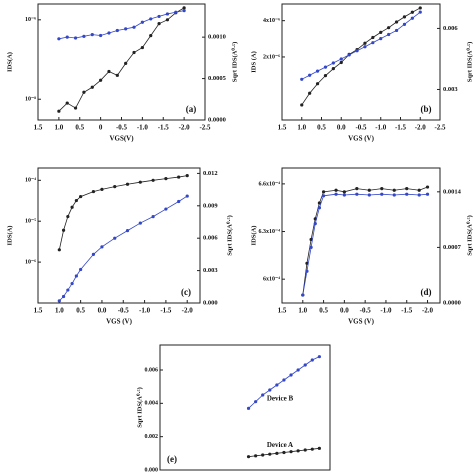 This screenshot has width=474, height=474. I want to click on y-tick-label: 0.000, so click(152, 470).